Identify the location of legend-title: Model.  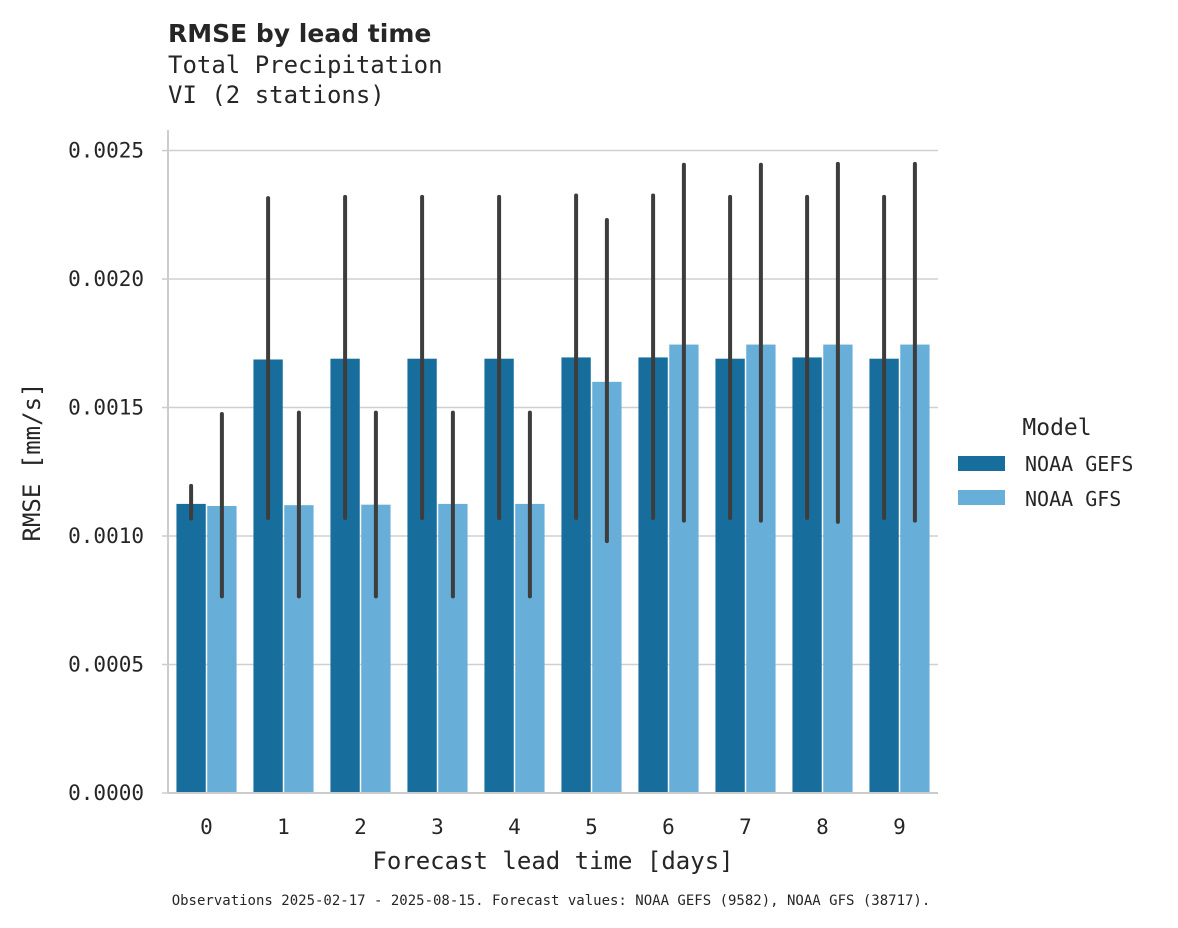
(1056, 428).